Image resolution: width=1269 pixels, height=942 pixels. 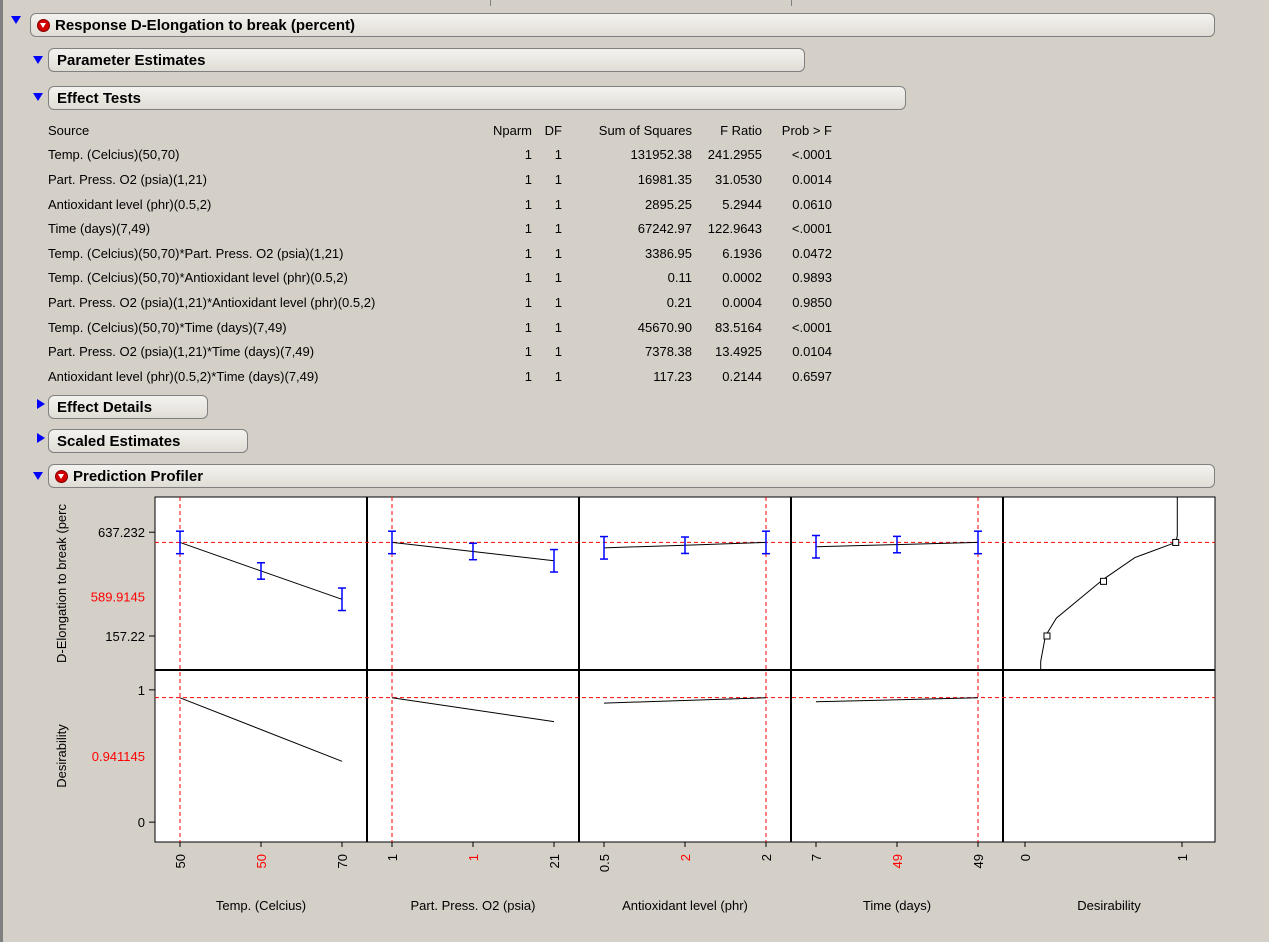 What do you see at coordinates (668, 352) in the screenshot?
I see `table-cell: 7378.38` at bounding box center [668, 352].